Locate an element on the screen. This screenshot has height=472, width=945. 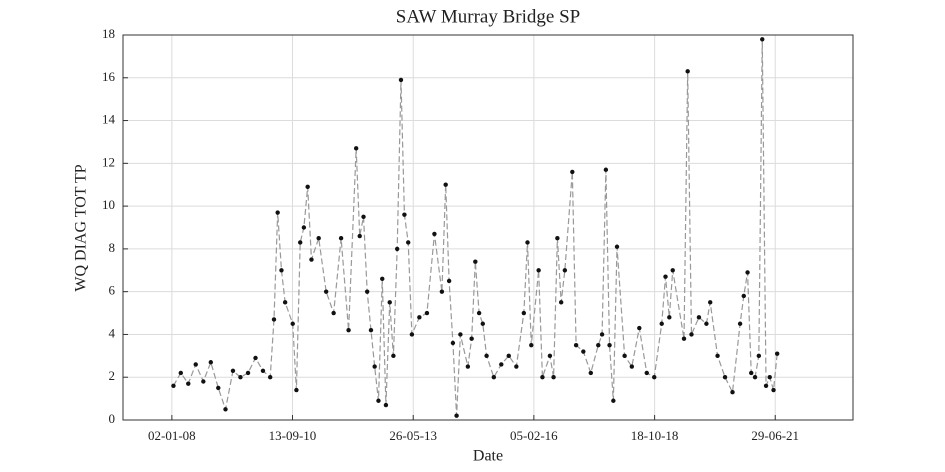
y-tick-label: 4 is located at coordinates (112, 332).